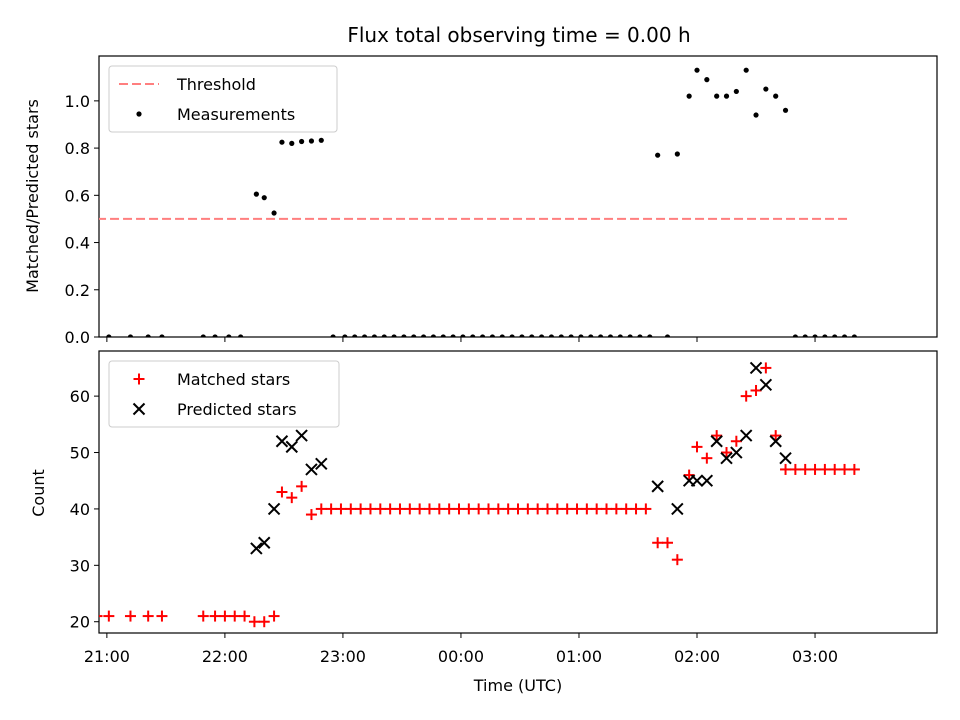 This screenshot has width=960, height=720. Describe the element at coordinates (77, 337) in the screenshot. I see `top-ytick-label: 0.0` at that location.